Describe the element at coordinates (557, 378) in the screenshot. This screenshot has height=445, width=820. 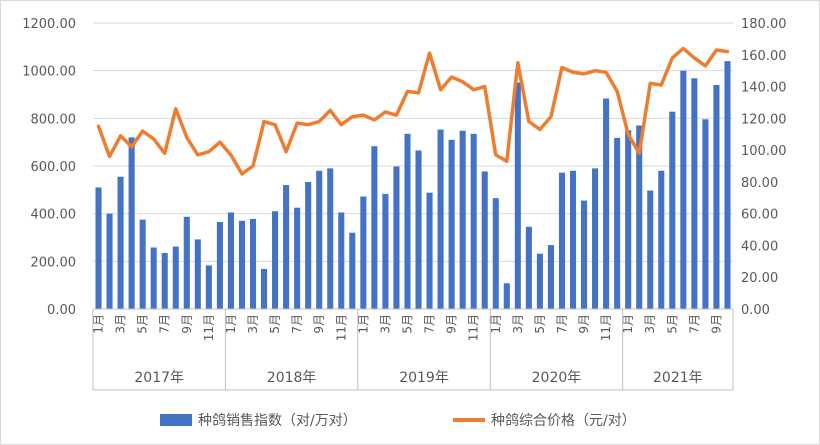
I see `year-label: 2020年` at that location.